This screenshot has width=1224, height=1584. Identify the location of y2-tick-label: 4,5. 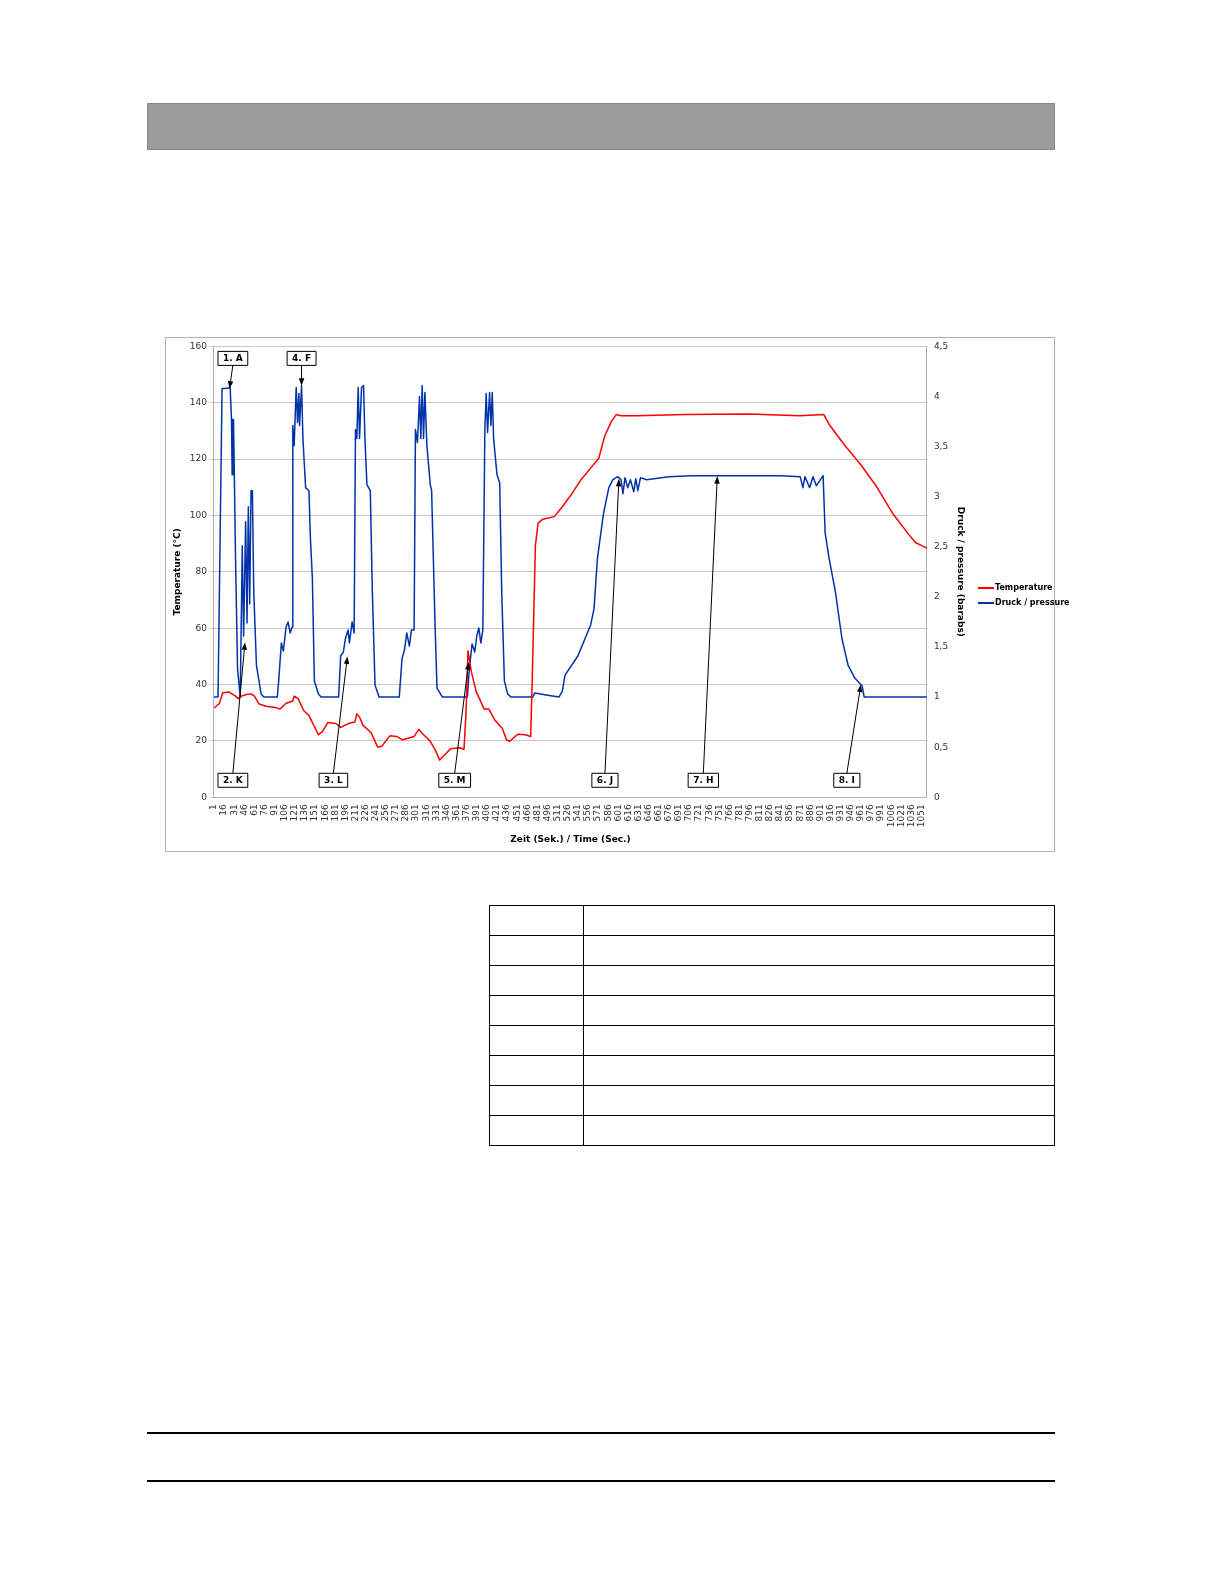
(941, 345).